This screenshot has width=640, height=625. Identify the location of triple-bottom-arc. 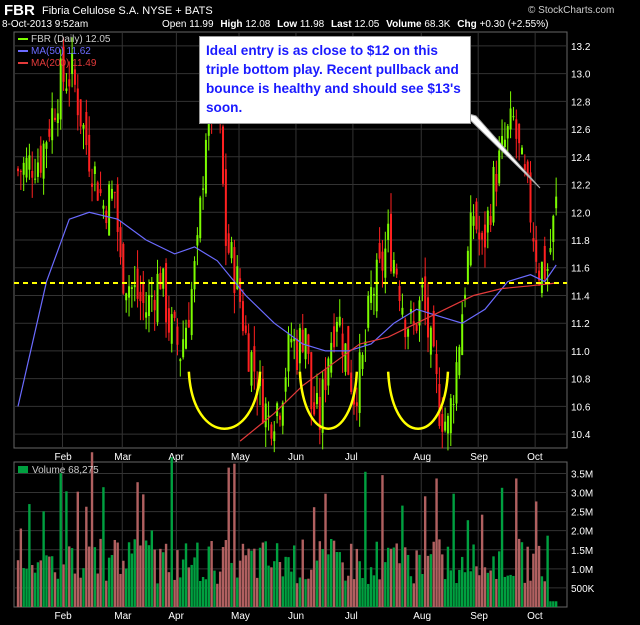
(328, 400).